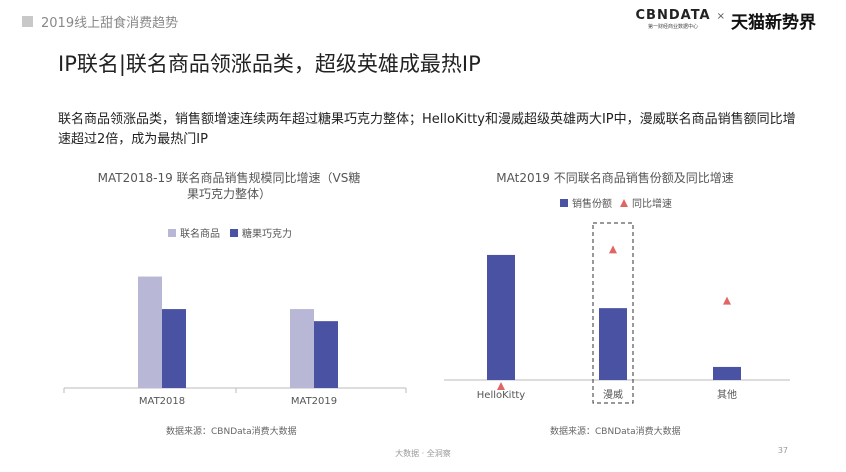  What do you see at coordinates (615, 432) in the screenshot?
I see `right-chart-source: 数据来源：CBNData消费大数据` at bounding box center [615, 432].